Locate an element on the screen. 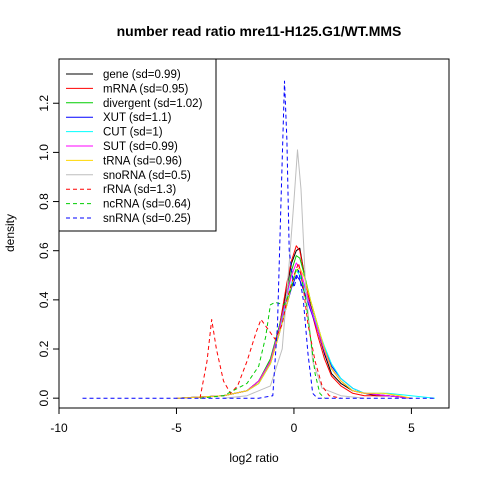 Image resolution: width=480 pixels, height=480 pixels. x-tick-label: -10 is located at coordinates (59, 428).